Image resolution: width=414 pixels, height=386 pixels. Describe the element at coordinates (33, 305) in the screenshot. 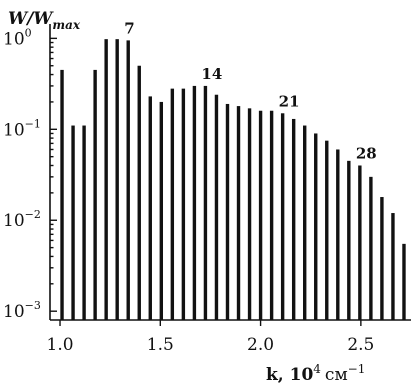

I see `y-tick-exponent: −3` at that location.